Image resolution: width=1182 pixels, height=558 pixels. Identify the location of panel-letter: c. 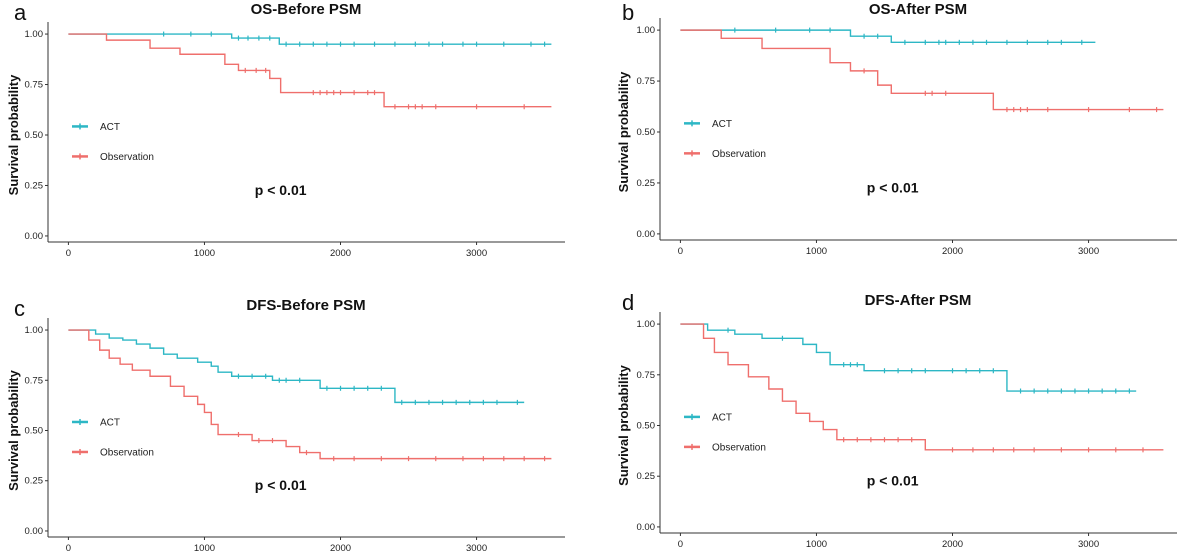
(19, 308).